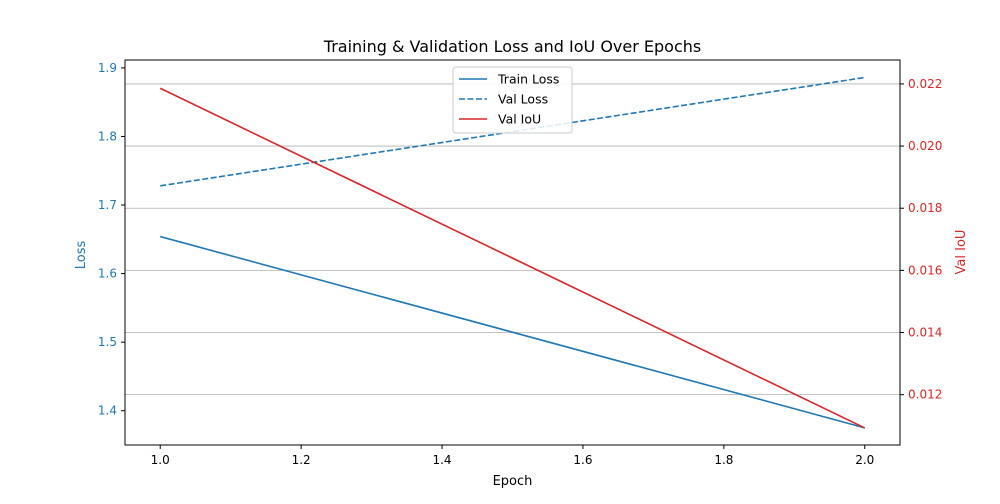 The height and width of the screenshot is (504, 1000). Describe the element at coordinates (582, 460) in the screenshot. I see `x-tick-label: 1.6` at that location.